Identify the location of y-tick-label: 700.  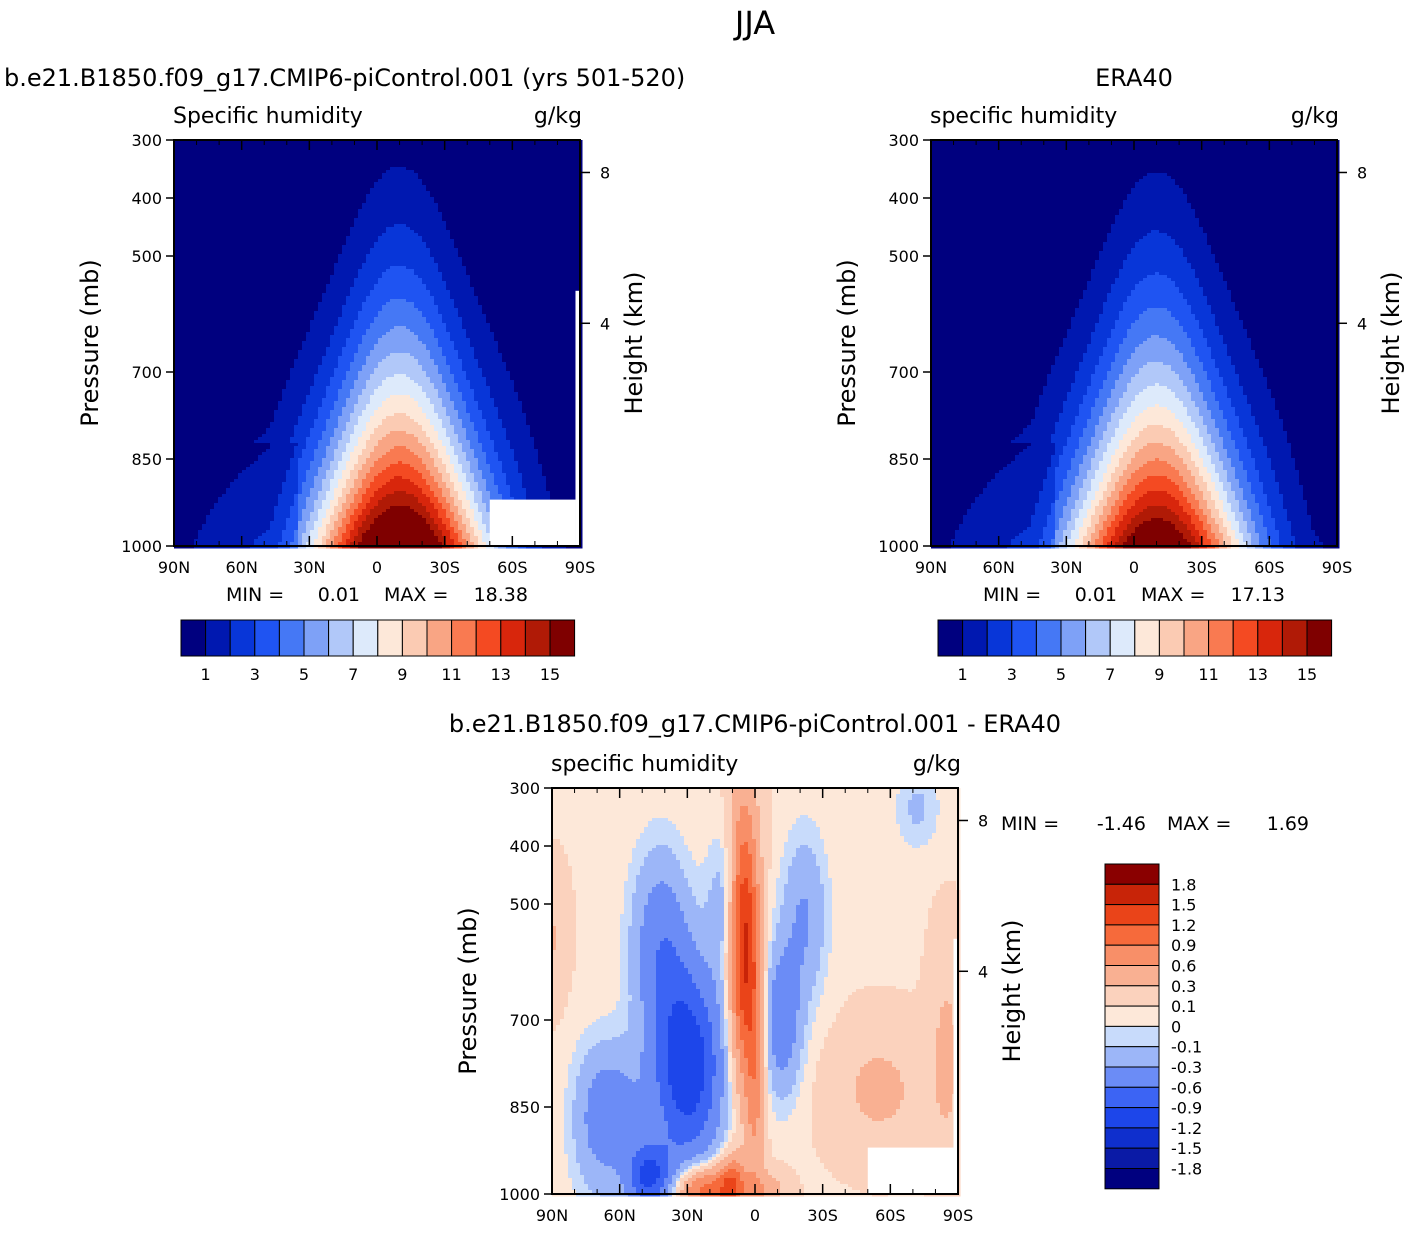
(903, 372).